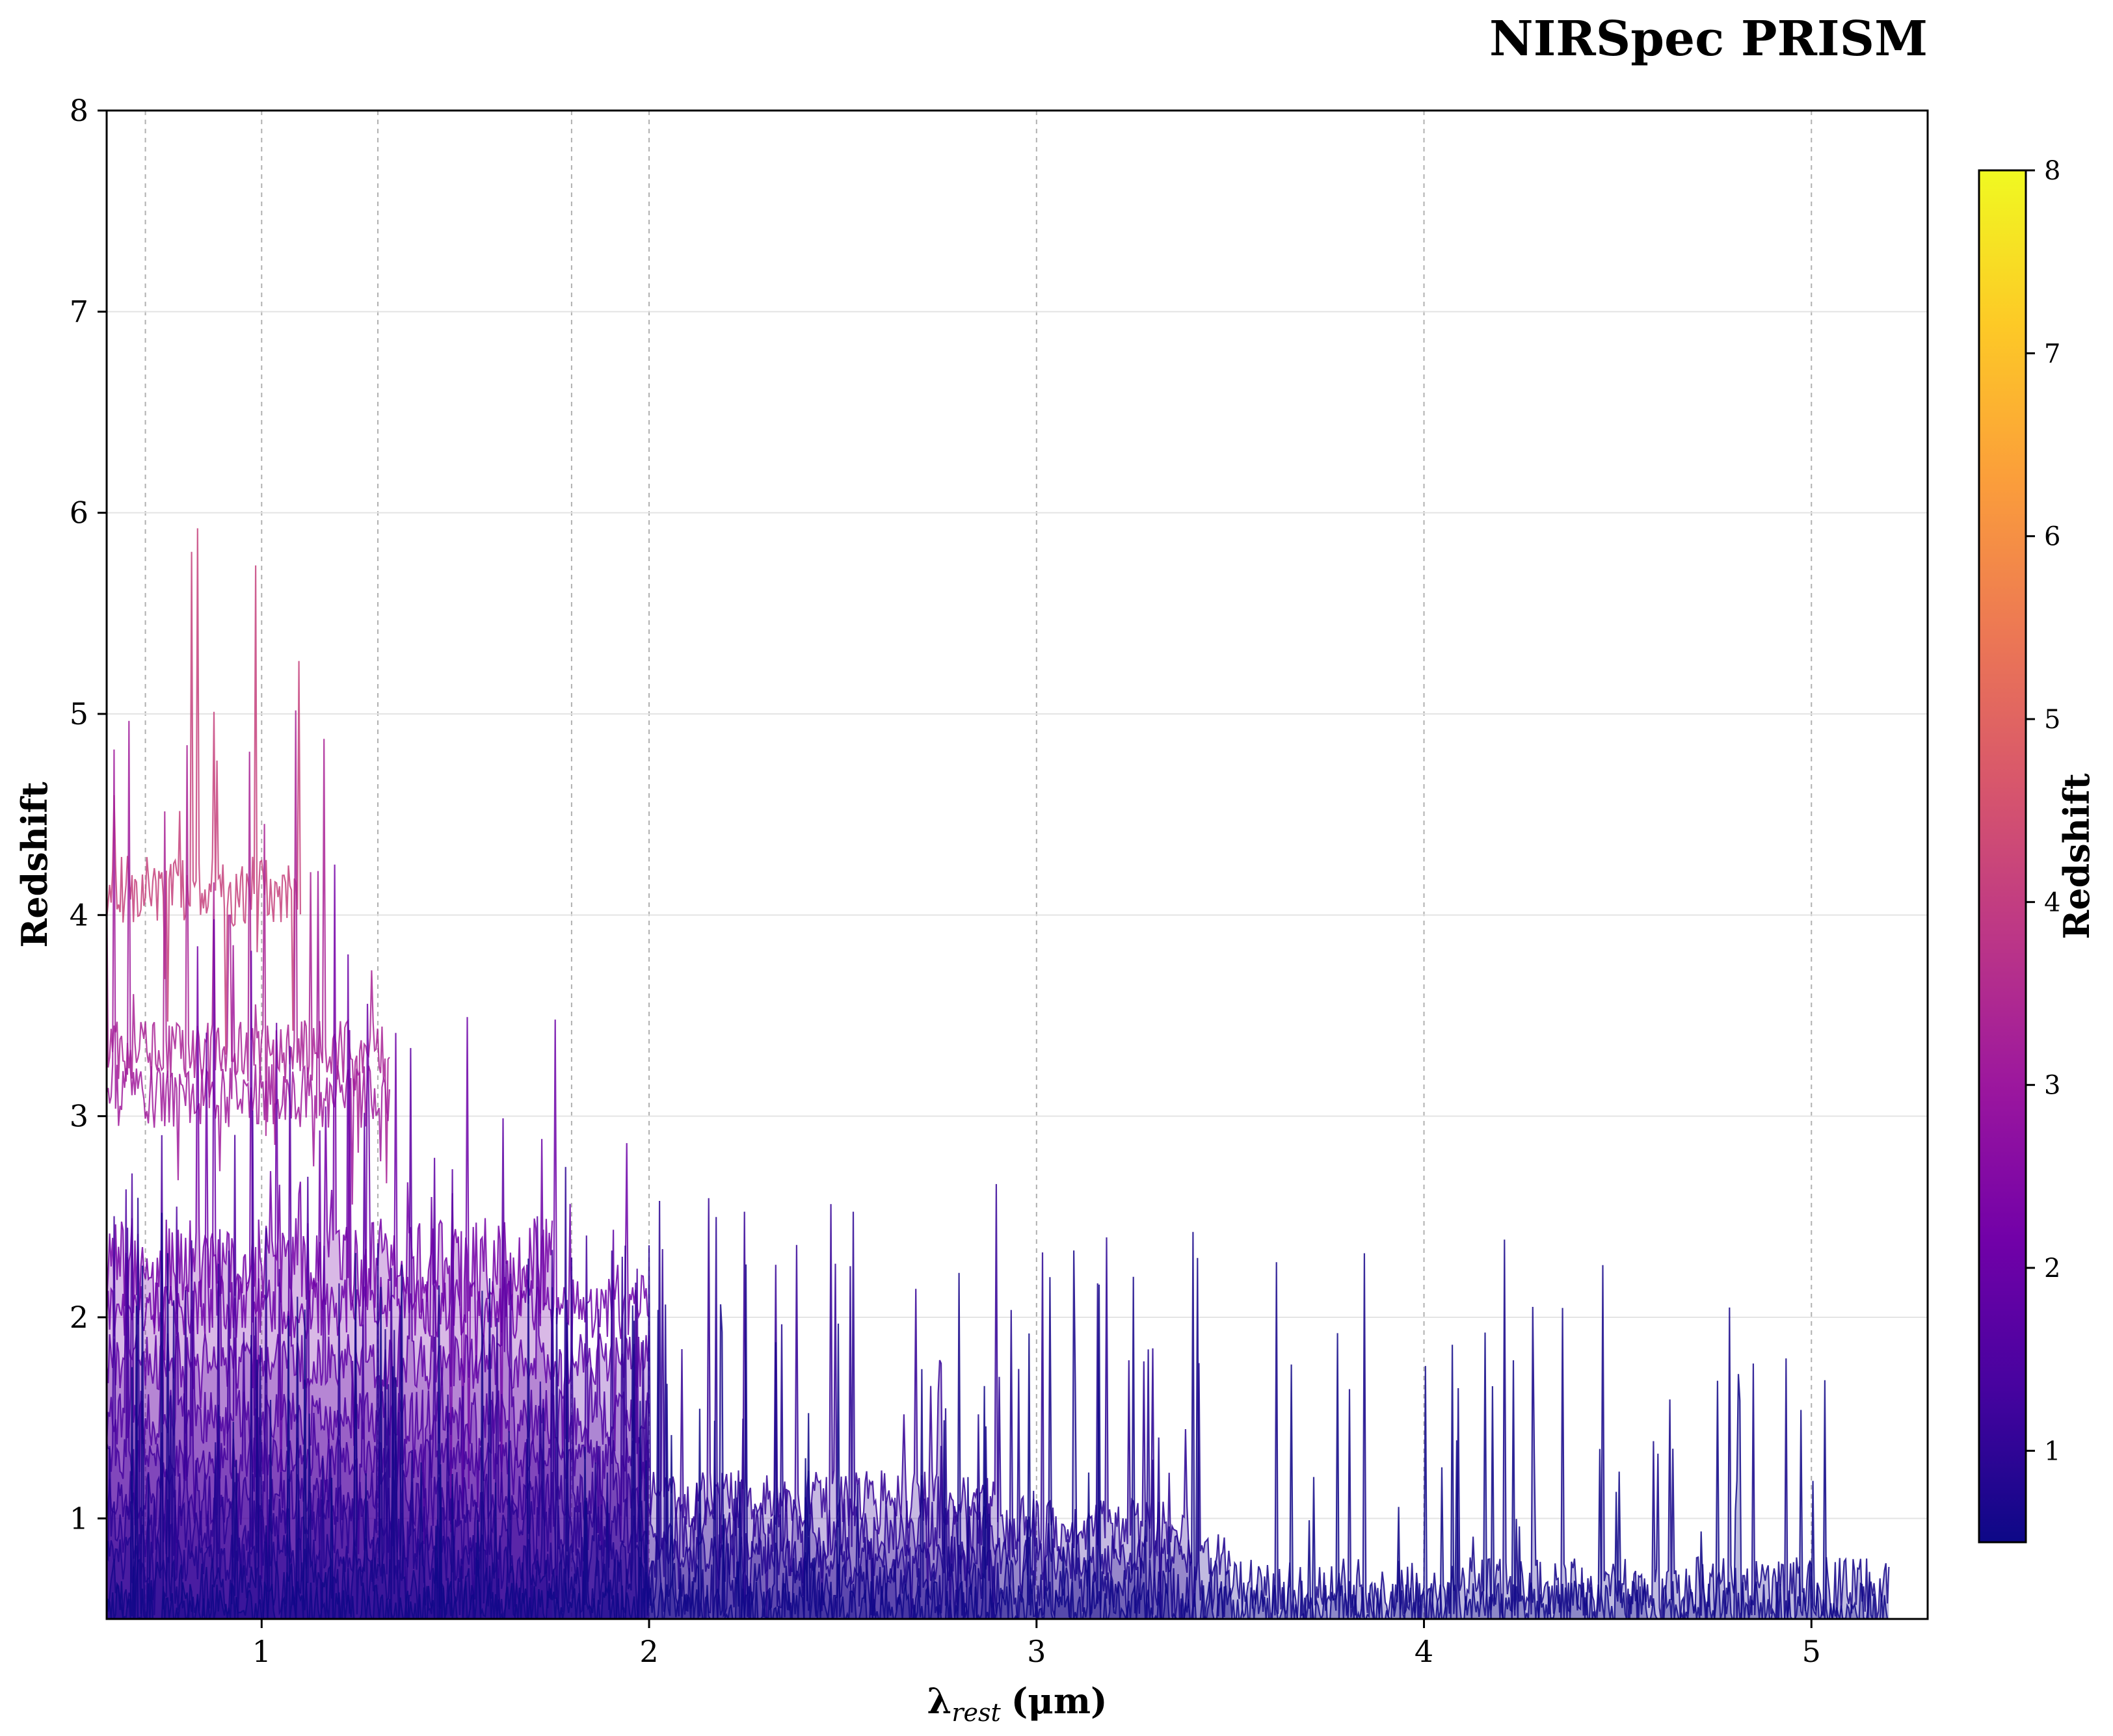  I want to click on x-tick-label: 4, so click(1424, 1652).